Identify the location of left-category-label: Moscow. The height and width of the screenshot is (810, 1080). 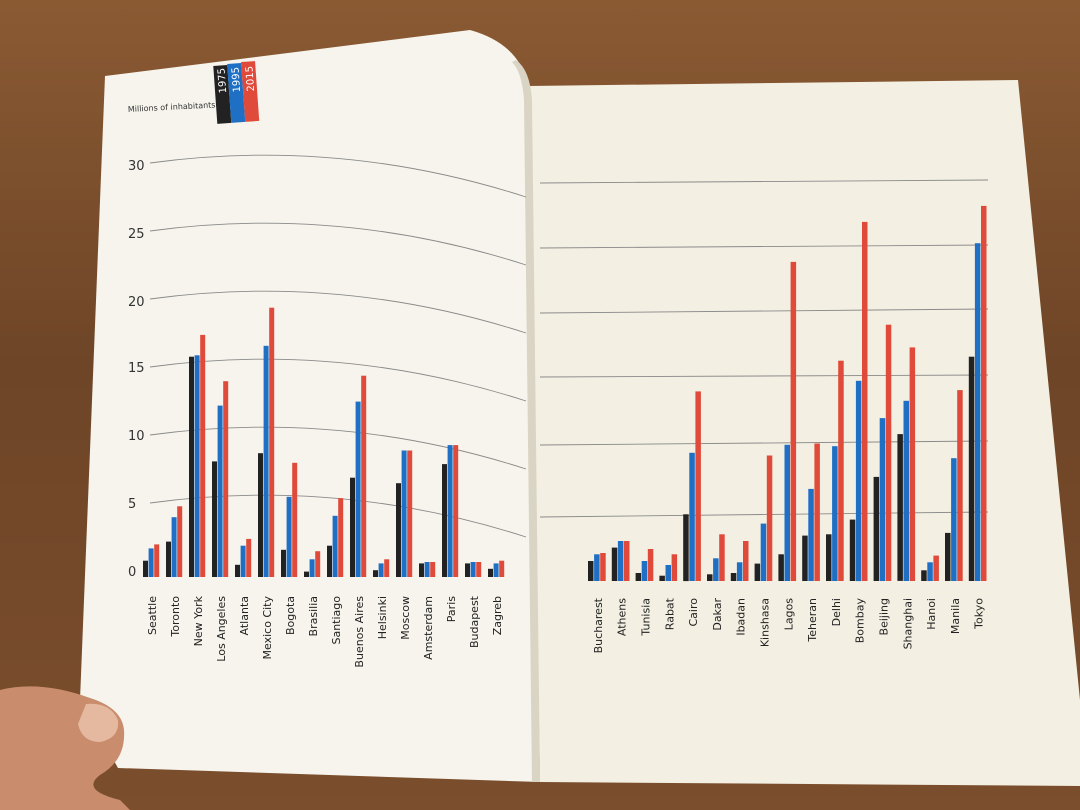
(405, 618).